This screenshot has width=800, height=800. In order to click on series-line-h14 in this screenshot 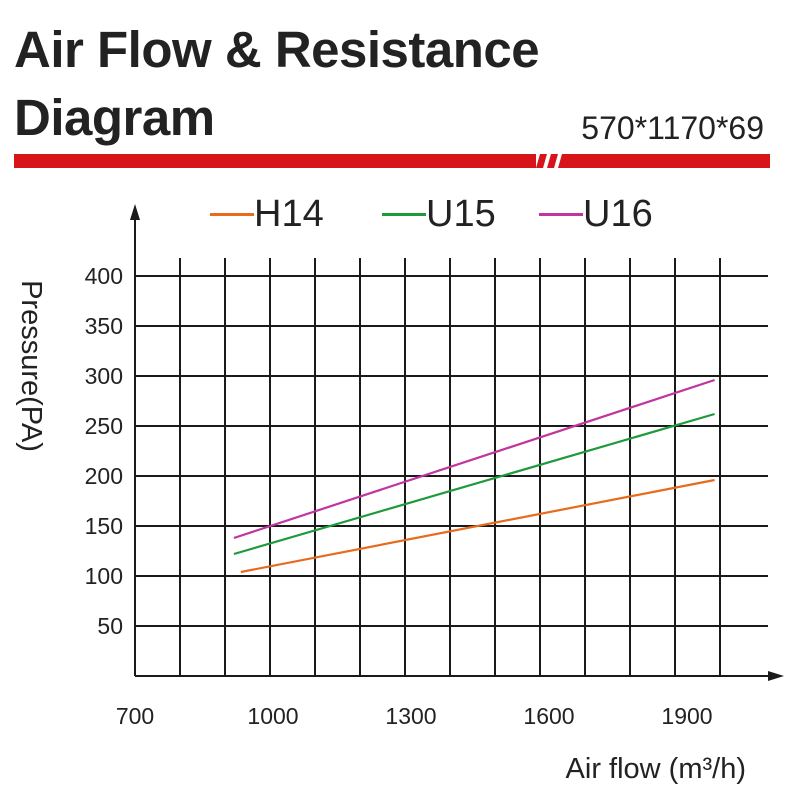, I will do `click(477, 526)`.